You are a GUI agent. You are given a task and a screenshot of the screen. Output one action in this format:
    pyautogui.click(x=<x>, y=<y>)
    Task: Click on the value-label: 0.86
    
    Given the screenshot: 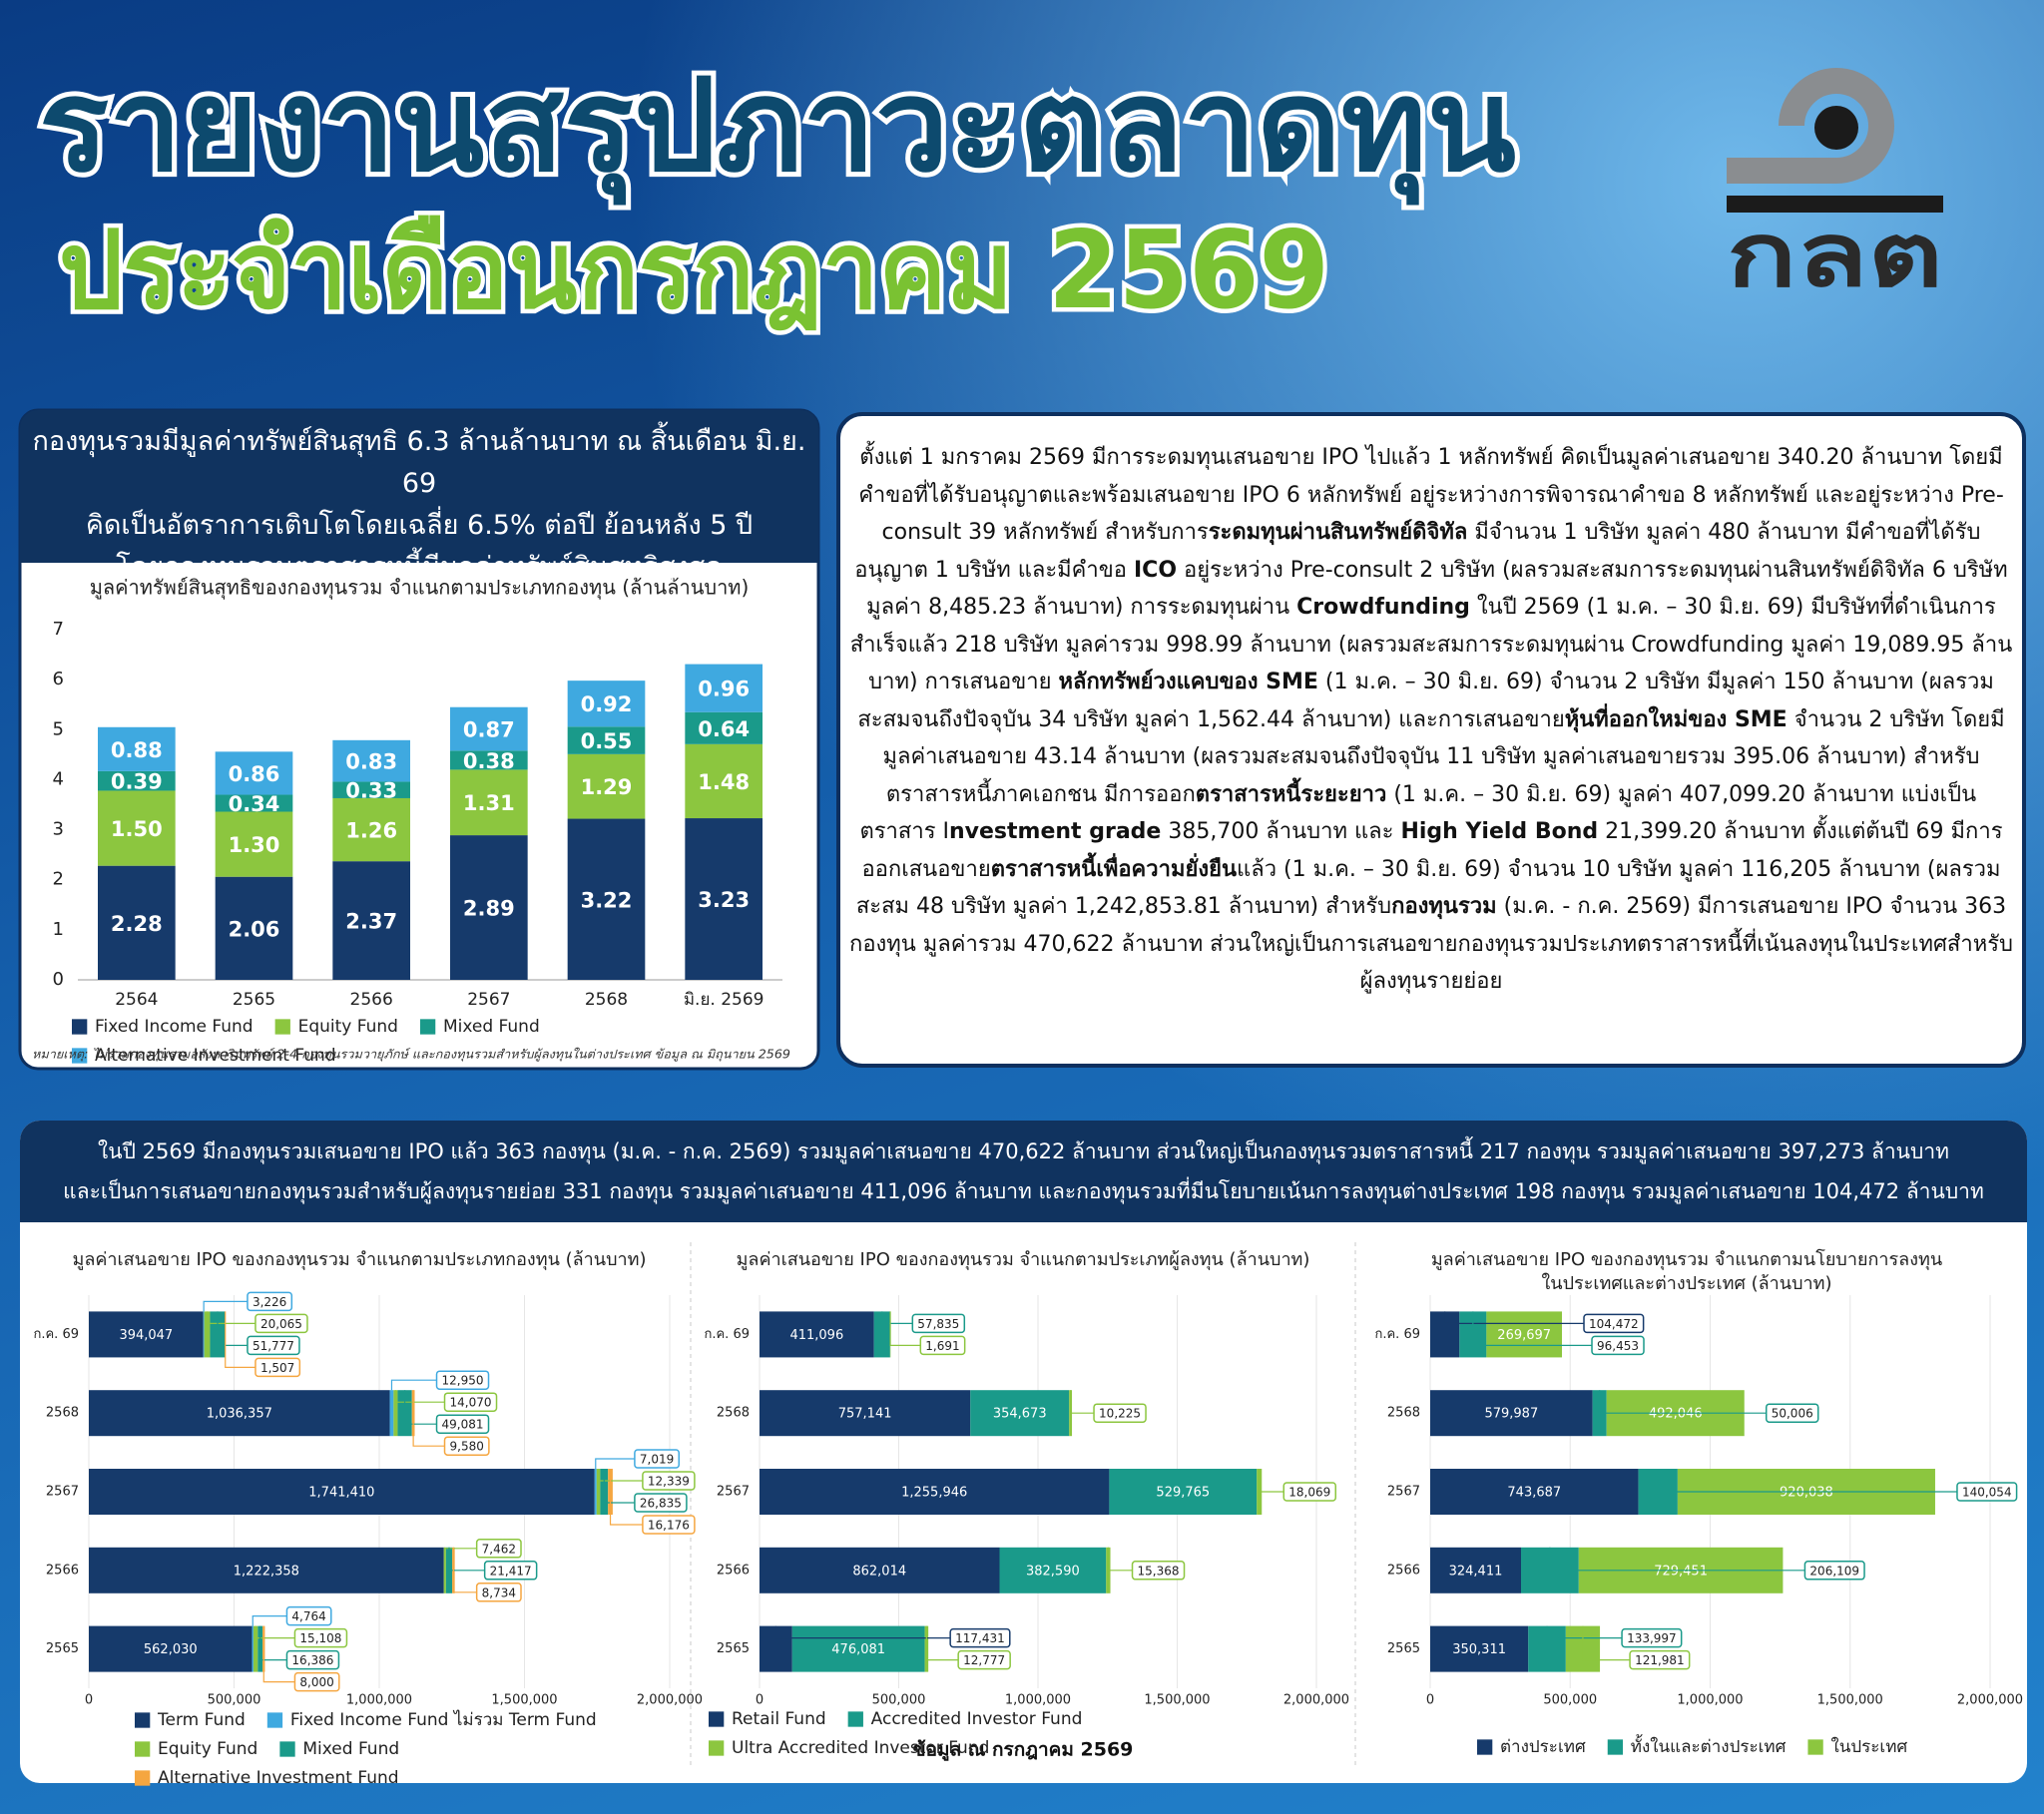 What is the action you would take?
    pyautogui.click(x=254, y=774)
    